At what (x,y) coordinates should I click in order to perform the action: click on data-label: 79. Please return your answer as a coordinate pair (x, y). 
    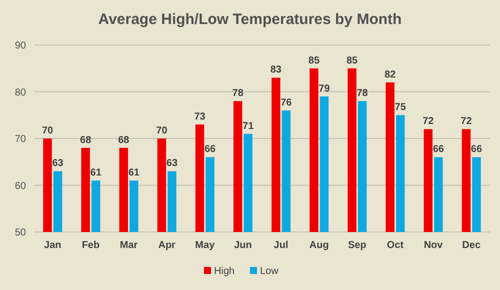
    Looking at the image, I should click on (324, 88).